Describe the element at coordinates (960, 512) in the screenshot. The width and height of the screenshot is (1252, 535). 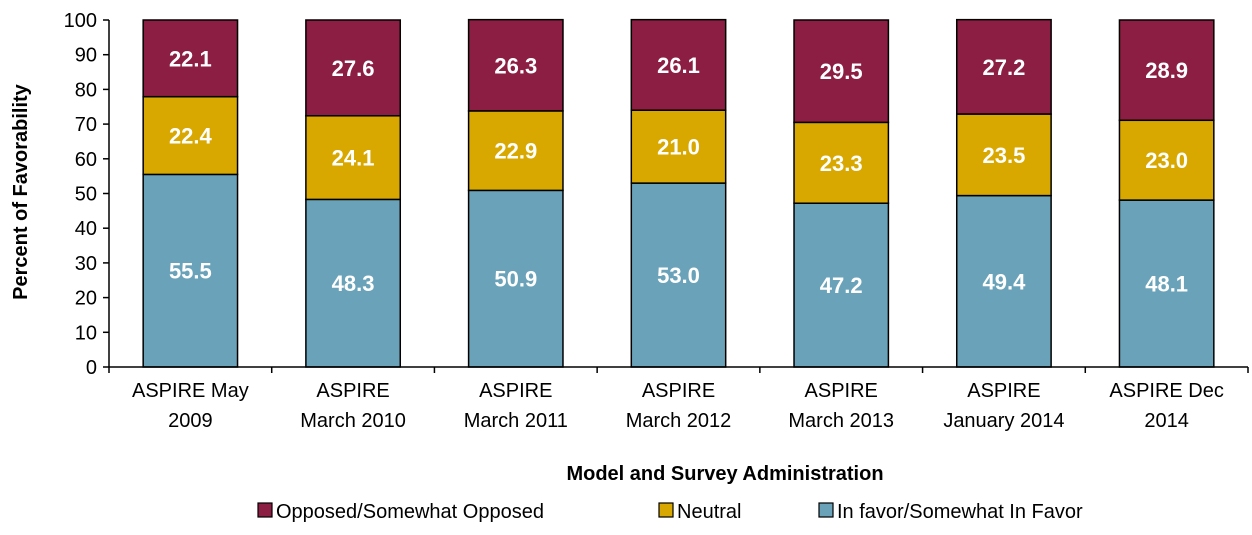
I see `legend-label: In favor/Somewhat In Favor` at that location.